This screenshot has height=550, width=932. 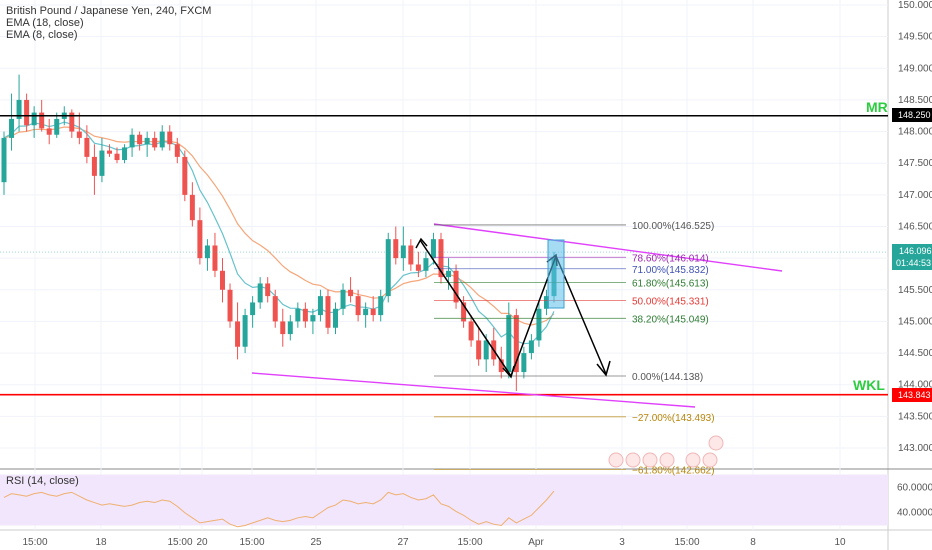 I want to click on time-tick-label: 10, so click(x=840, y=542).